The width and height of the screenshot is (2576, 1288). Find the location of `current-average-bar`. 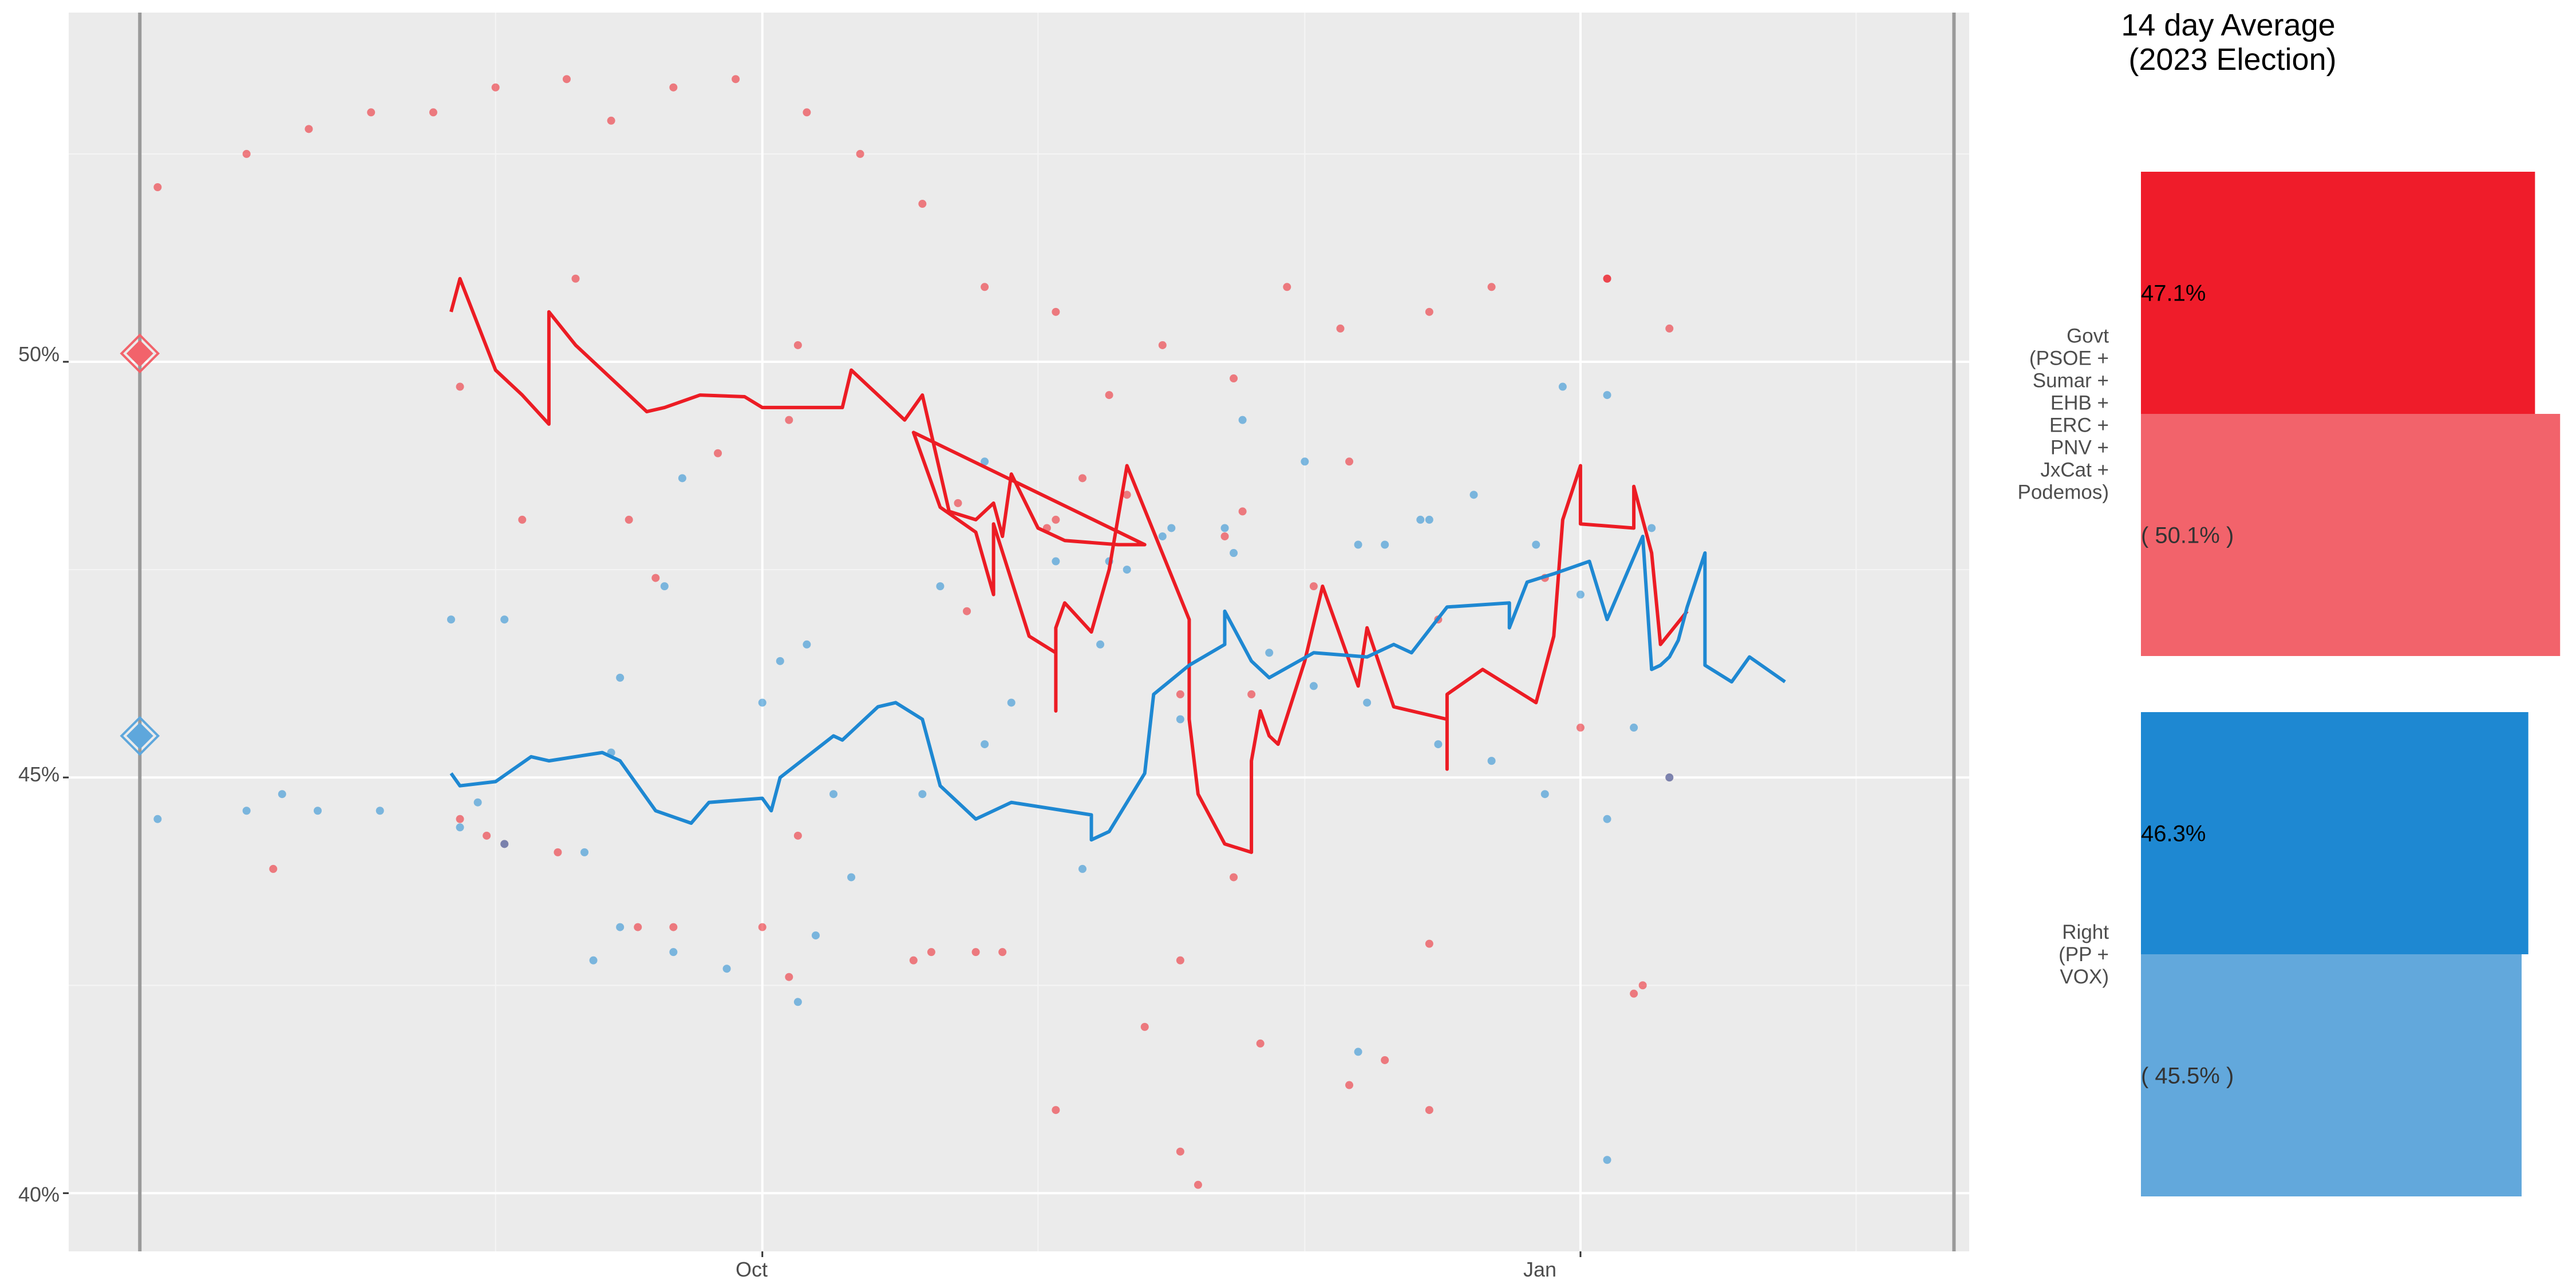

current-average-bar is located at coordinates (2338, 293).